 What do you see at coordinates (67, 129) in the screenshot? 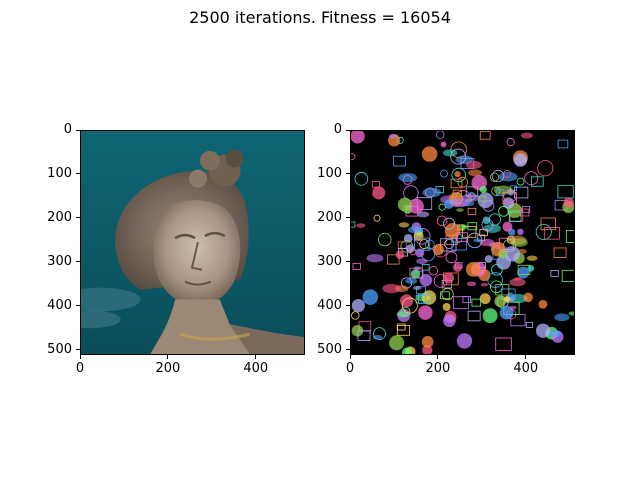
I see `ytick-label: 0` at bounding box center [67, 129].